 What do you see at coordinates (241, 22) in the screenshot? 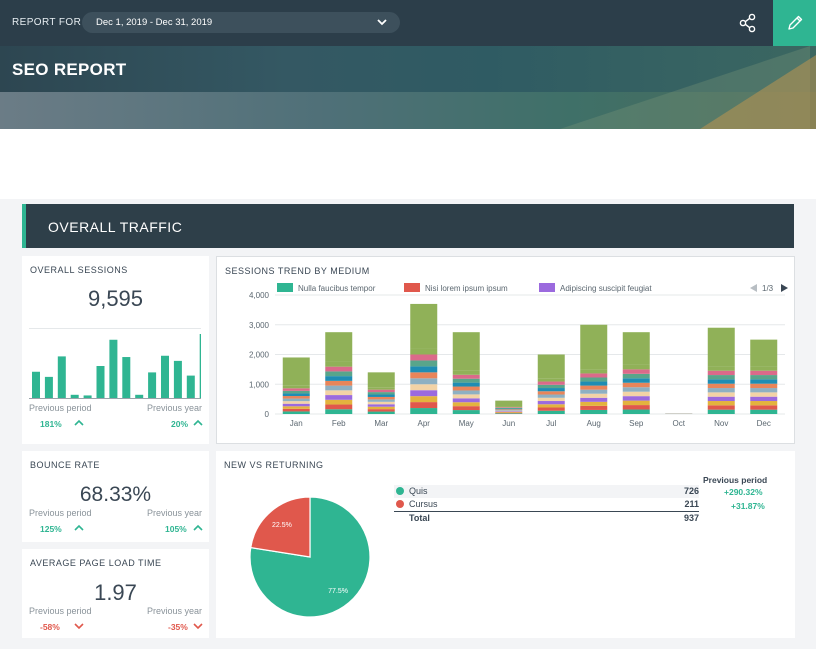
I see `date-range-select: Dec 1, 2019 - Dec 31, 2019` at bounding box center [241, 22].